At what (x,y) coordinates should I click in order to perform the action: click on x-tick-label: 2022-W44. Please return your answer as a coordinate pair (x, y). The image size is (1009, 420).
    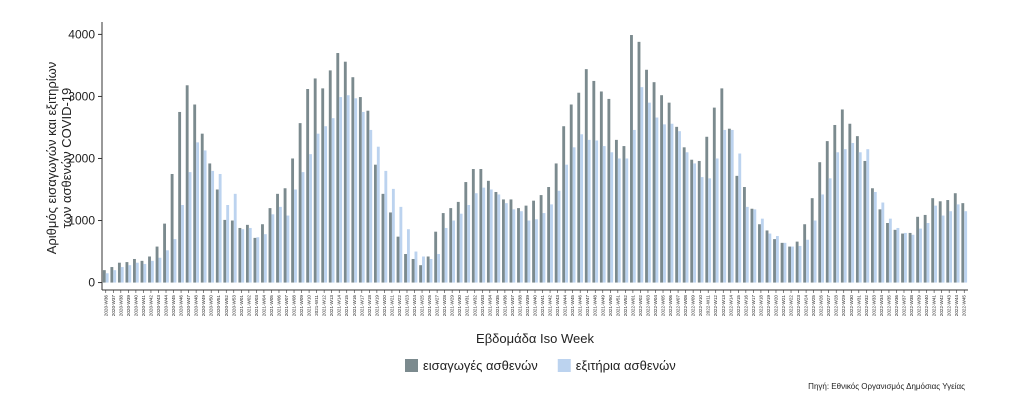
    Looking at the image, I should click on (956, 306).